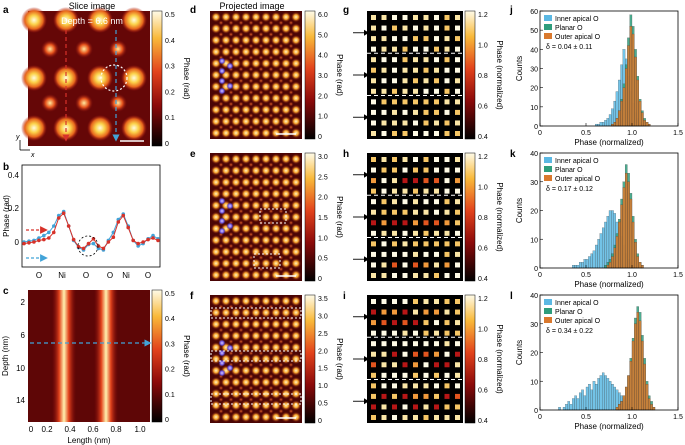  Describe the element at coordinates (323, 198) in the screenshot. I see `colorbar-tick: 2.0` at that location.